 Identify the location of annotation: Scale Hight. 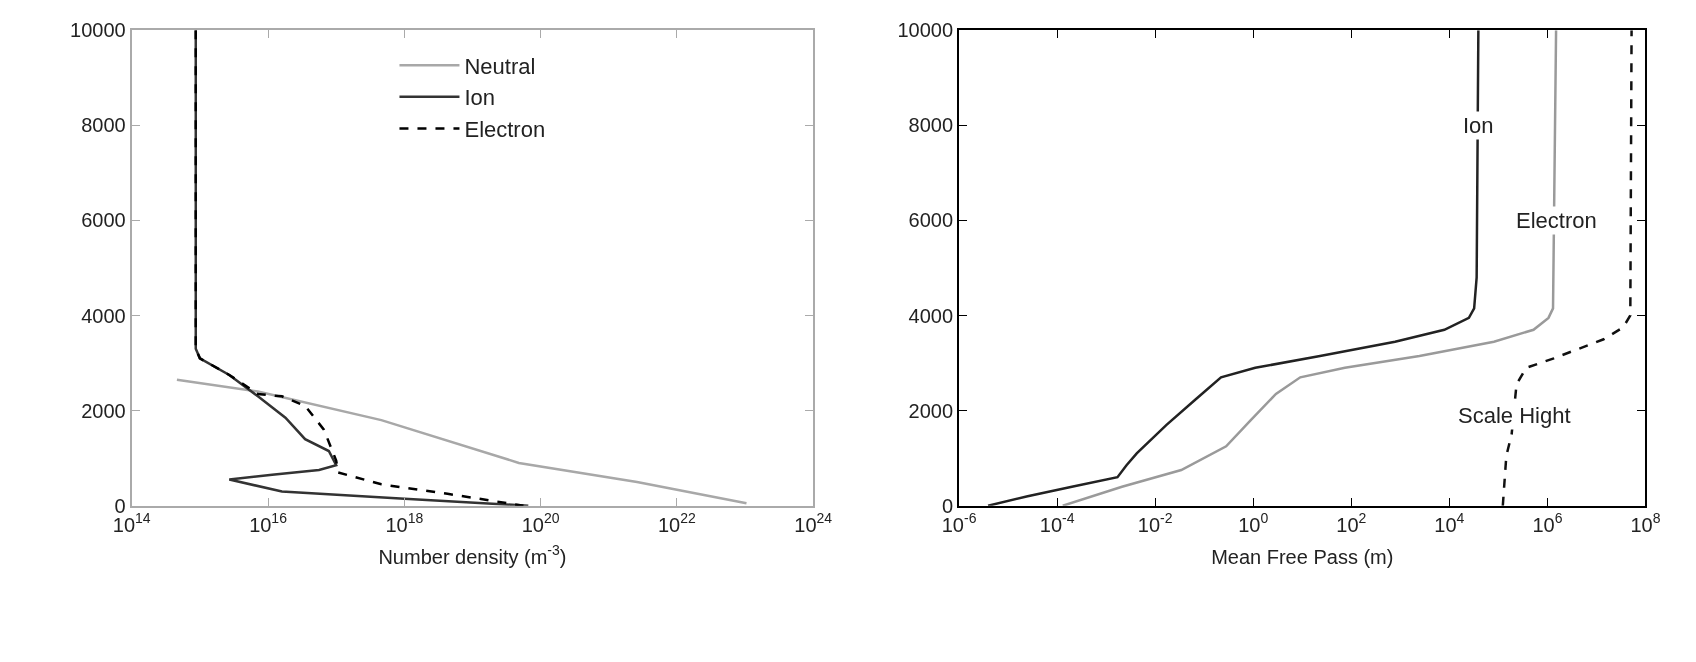
(1514, 415).